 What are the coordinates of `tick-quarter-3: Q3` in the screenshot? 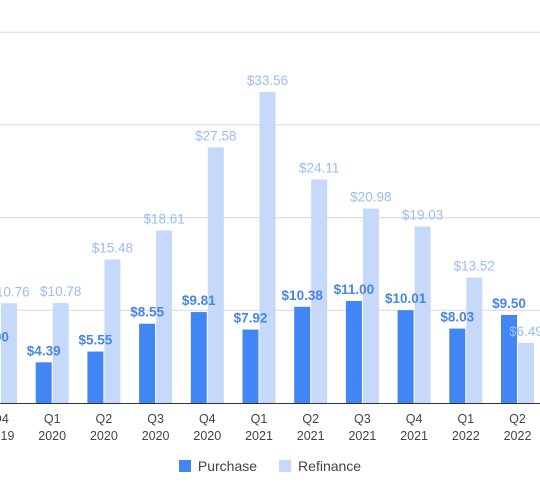 It's located at (155, 419).